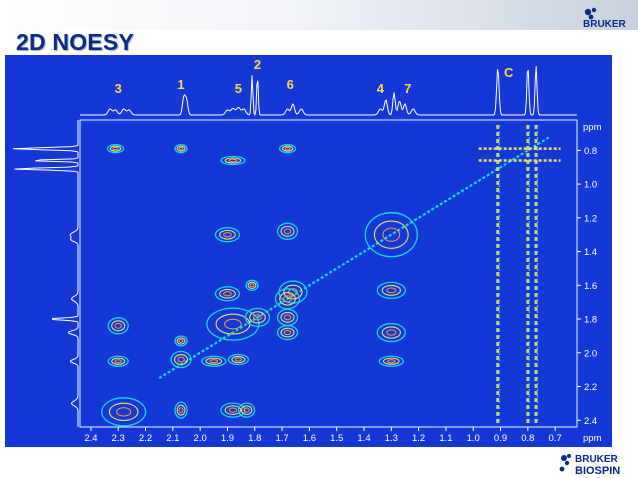 The height and width of the screenshot is (478, 638). I want to click on peak-label-3: 3, so click(118, 88).